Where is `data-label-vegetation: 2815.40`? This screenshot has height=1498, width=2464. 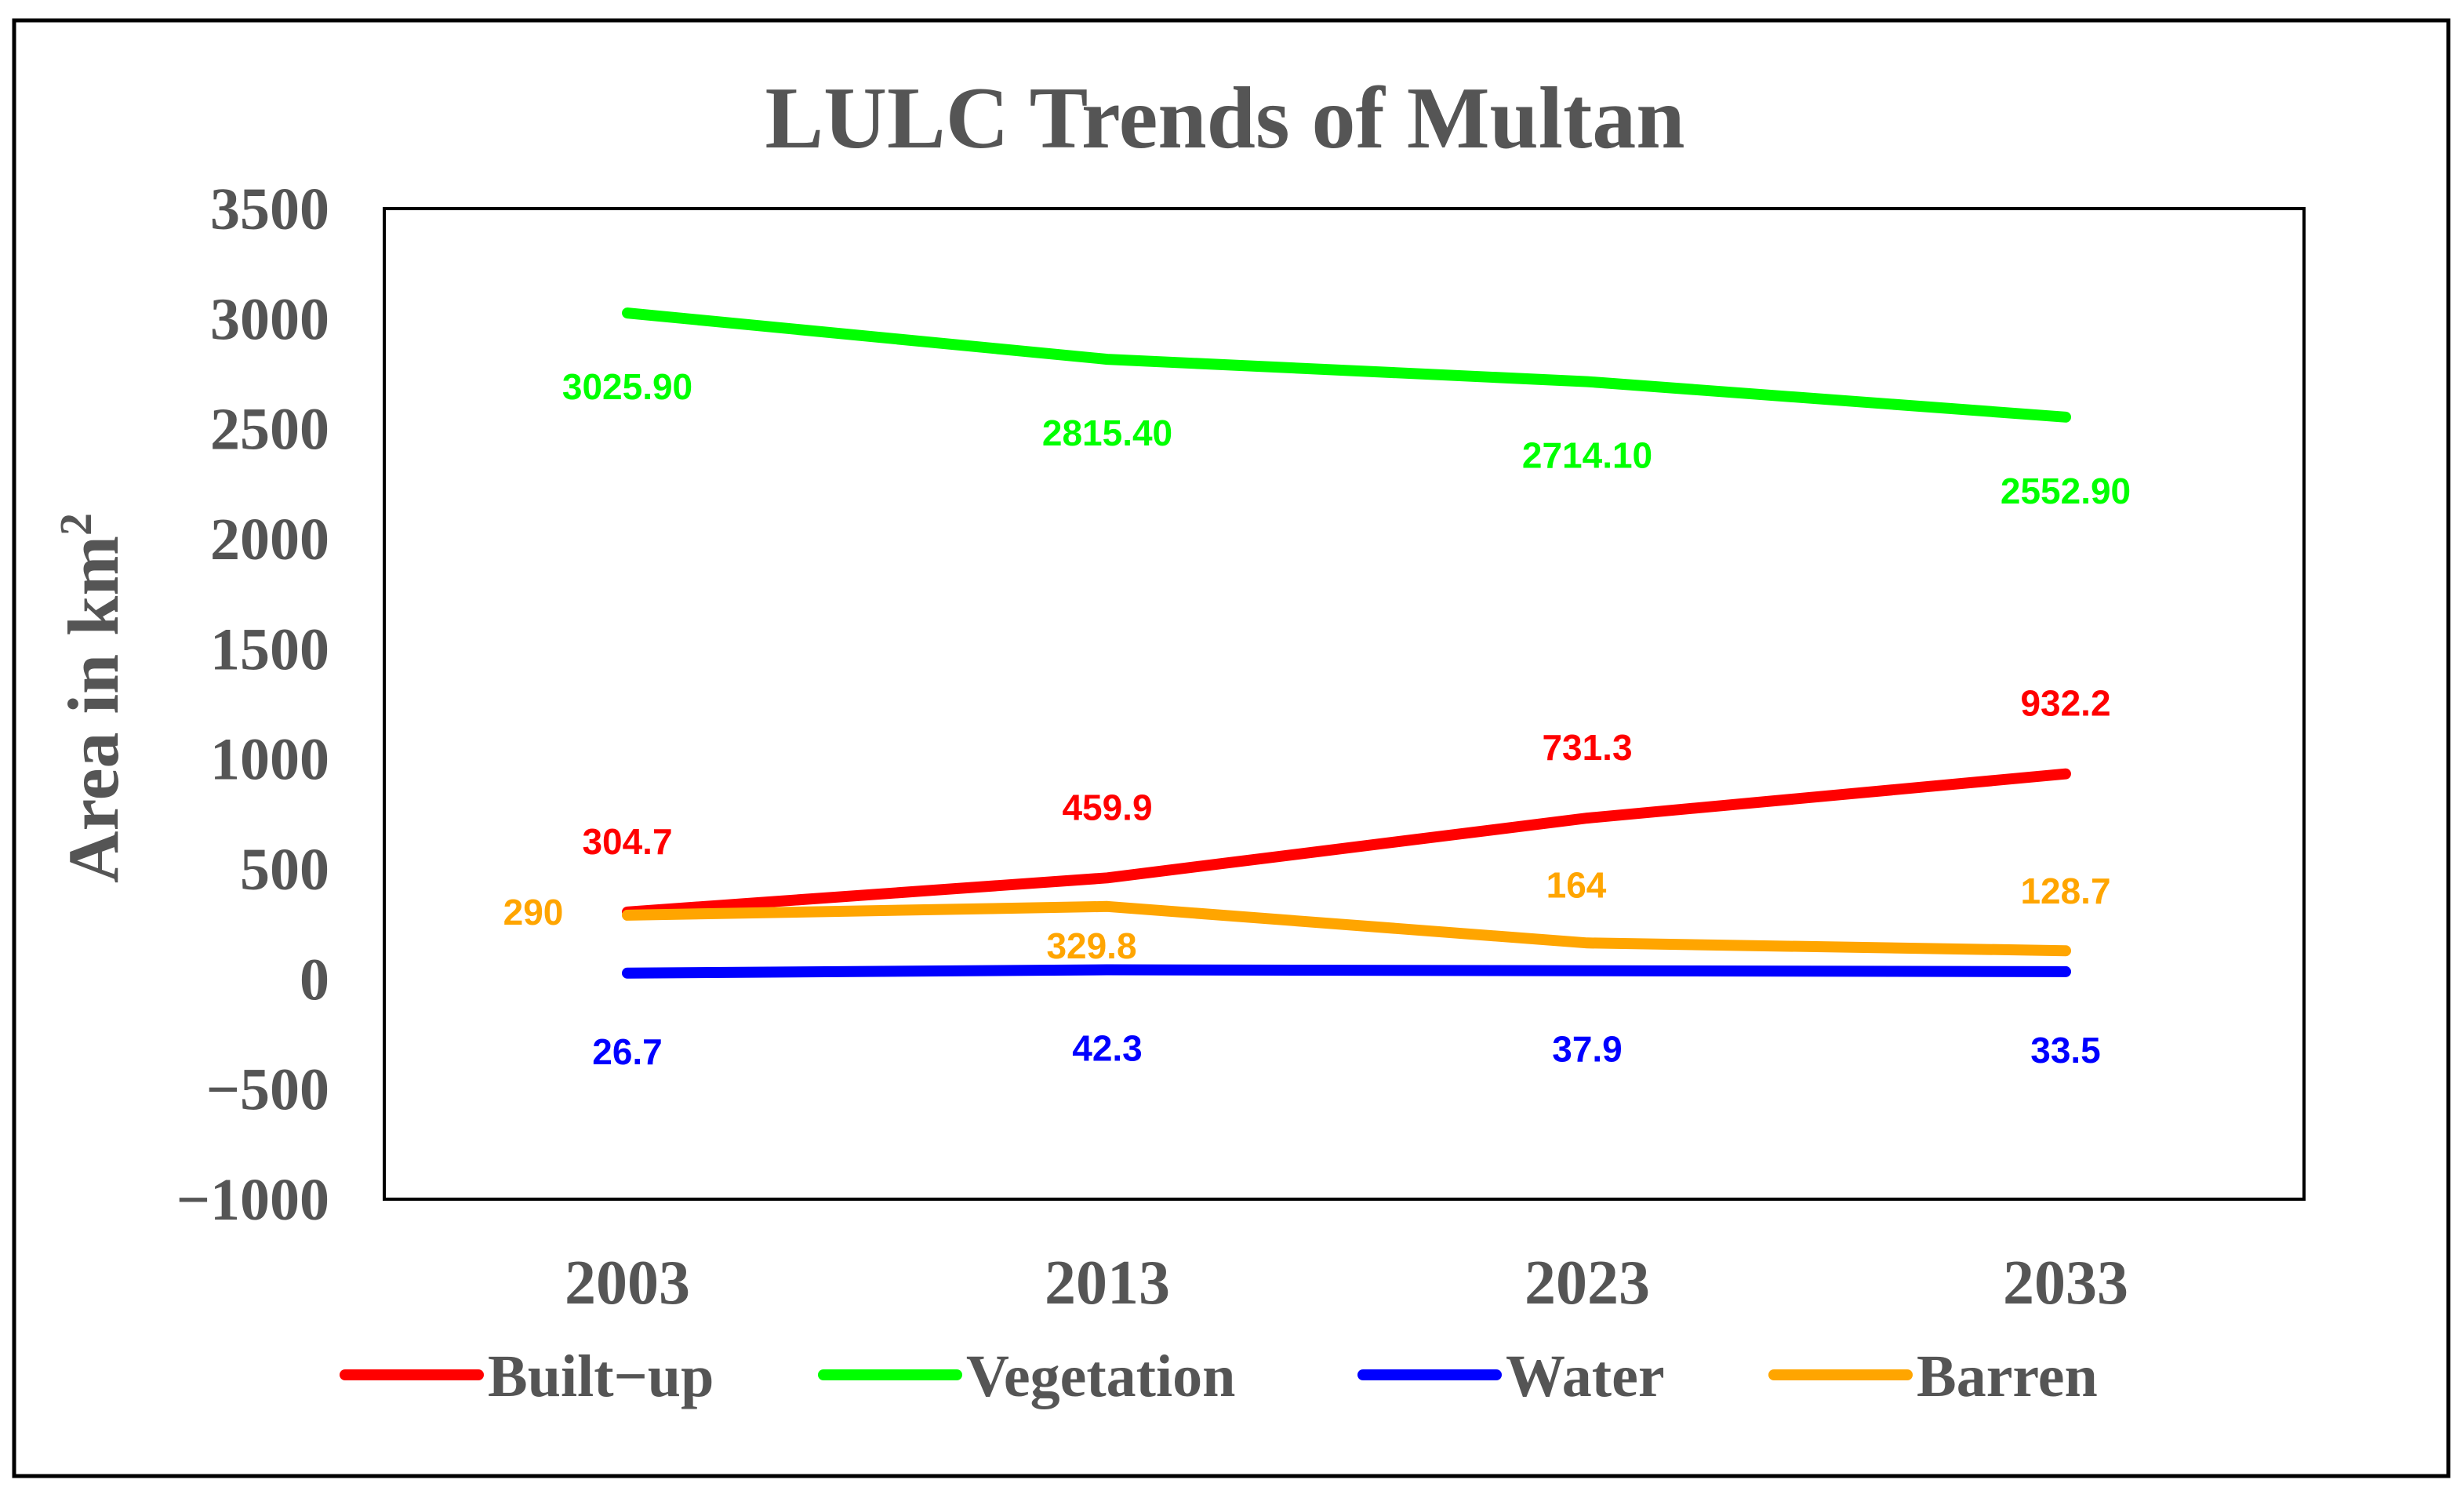 data-label-vegetation: 2815.40 is located at coordinates (1107, 433).